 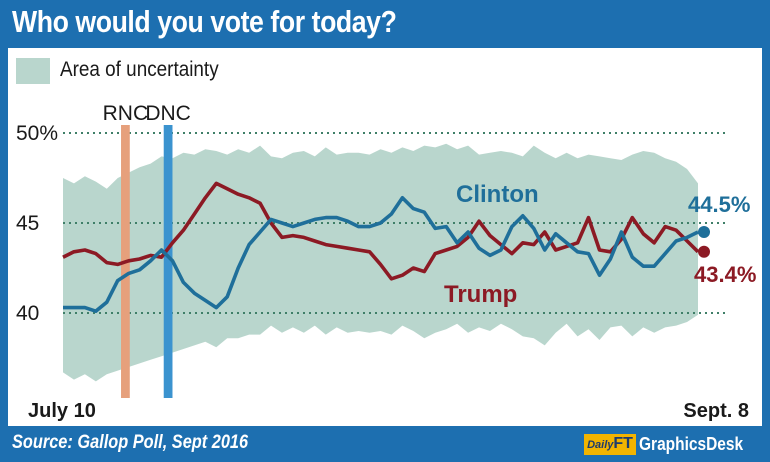 I want to click on dnc-label: DNC, so click(x=168, y=113).